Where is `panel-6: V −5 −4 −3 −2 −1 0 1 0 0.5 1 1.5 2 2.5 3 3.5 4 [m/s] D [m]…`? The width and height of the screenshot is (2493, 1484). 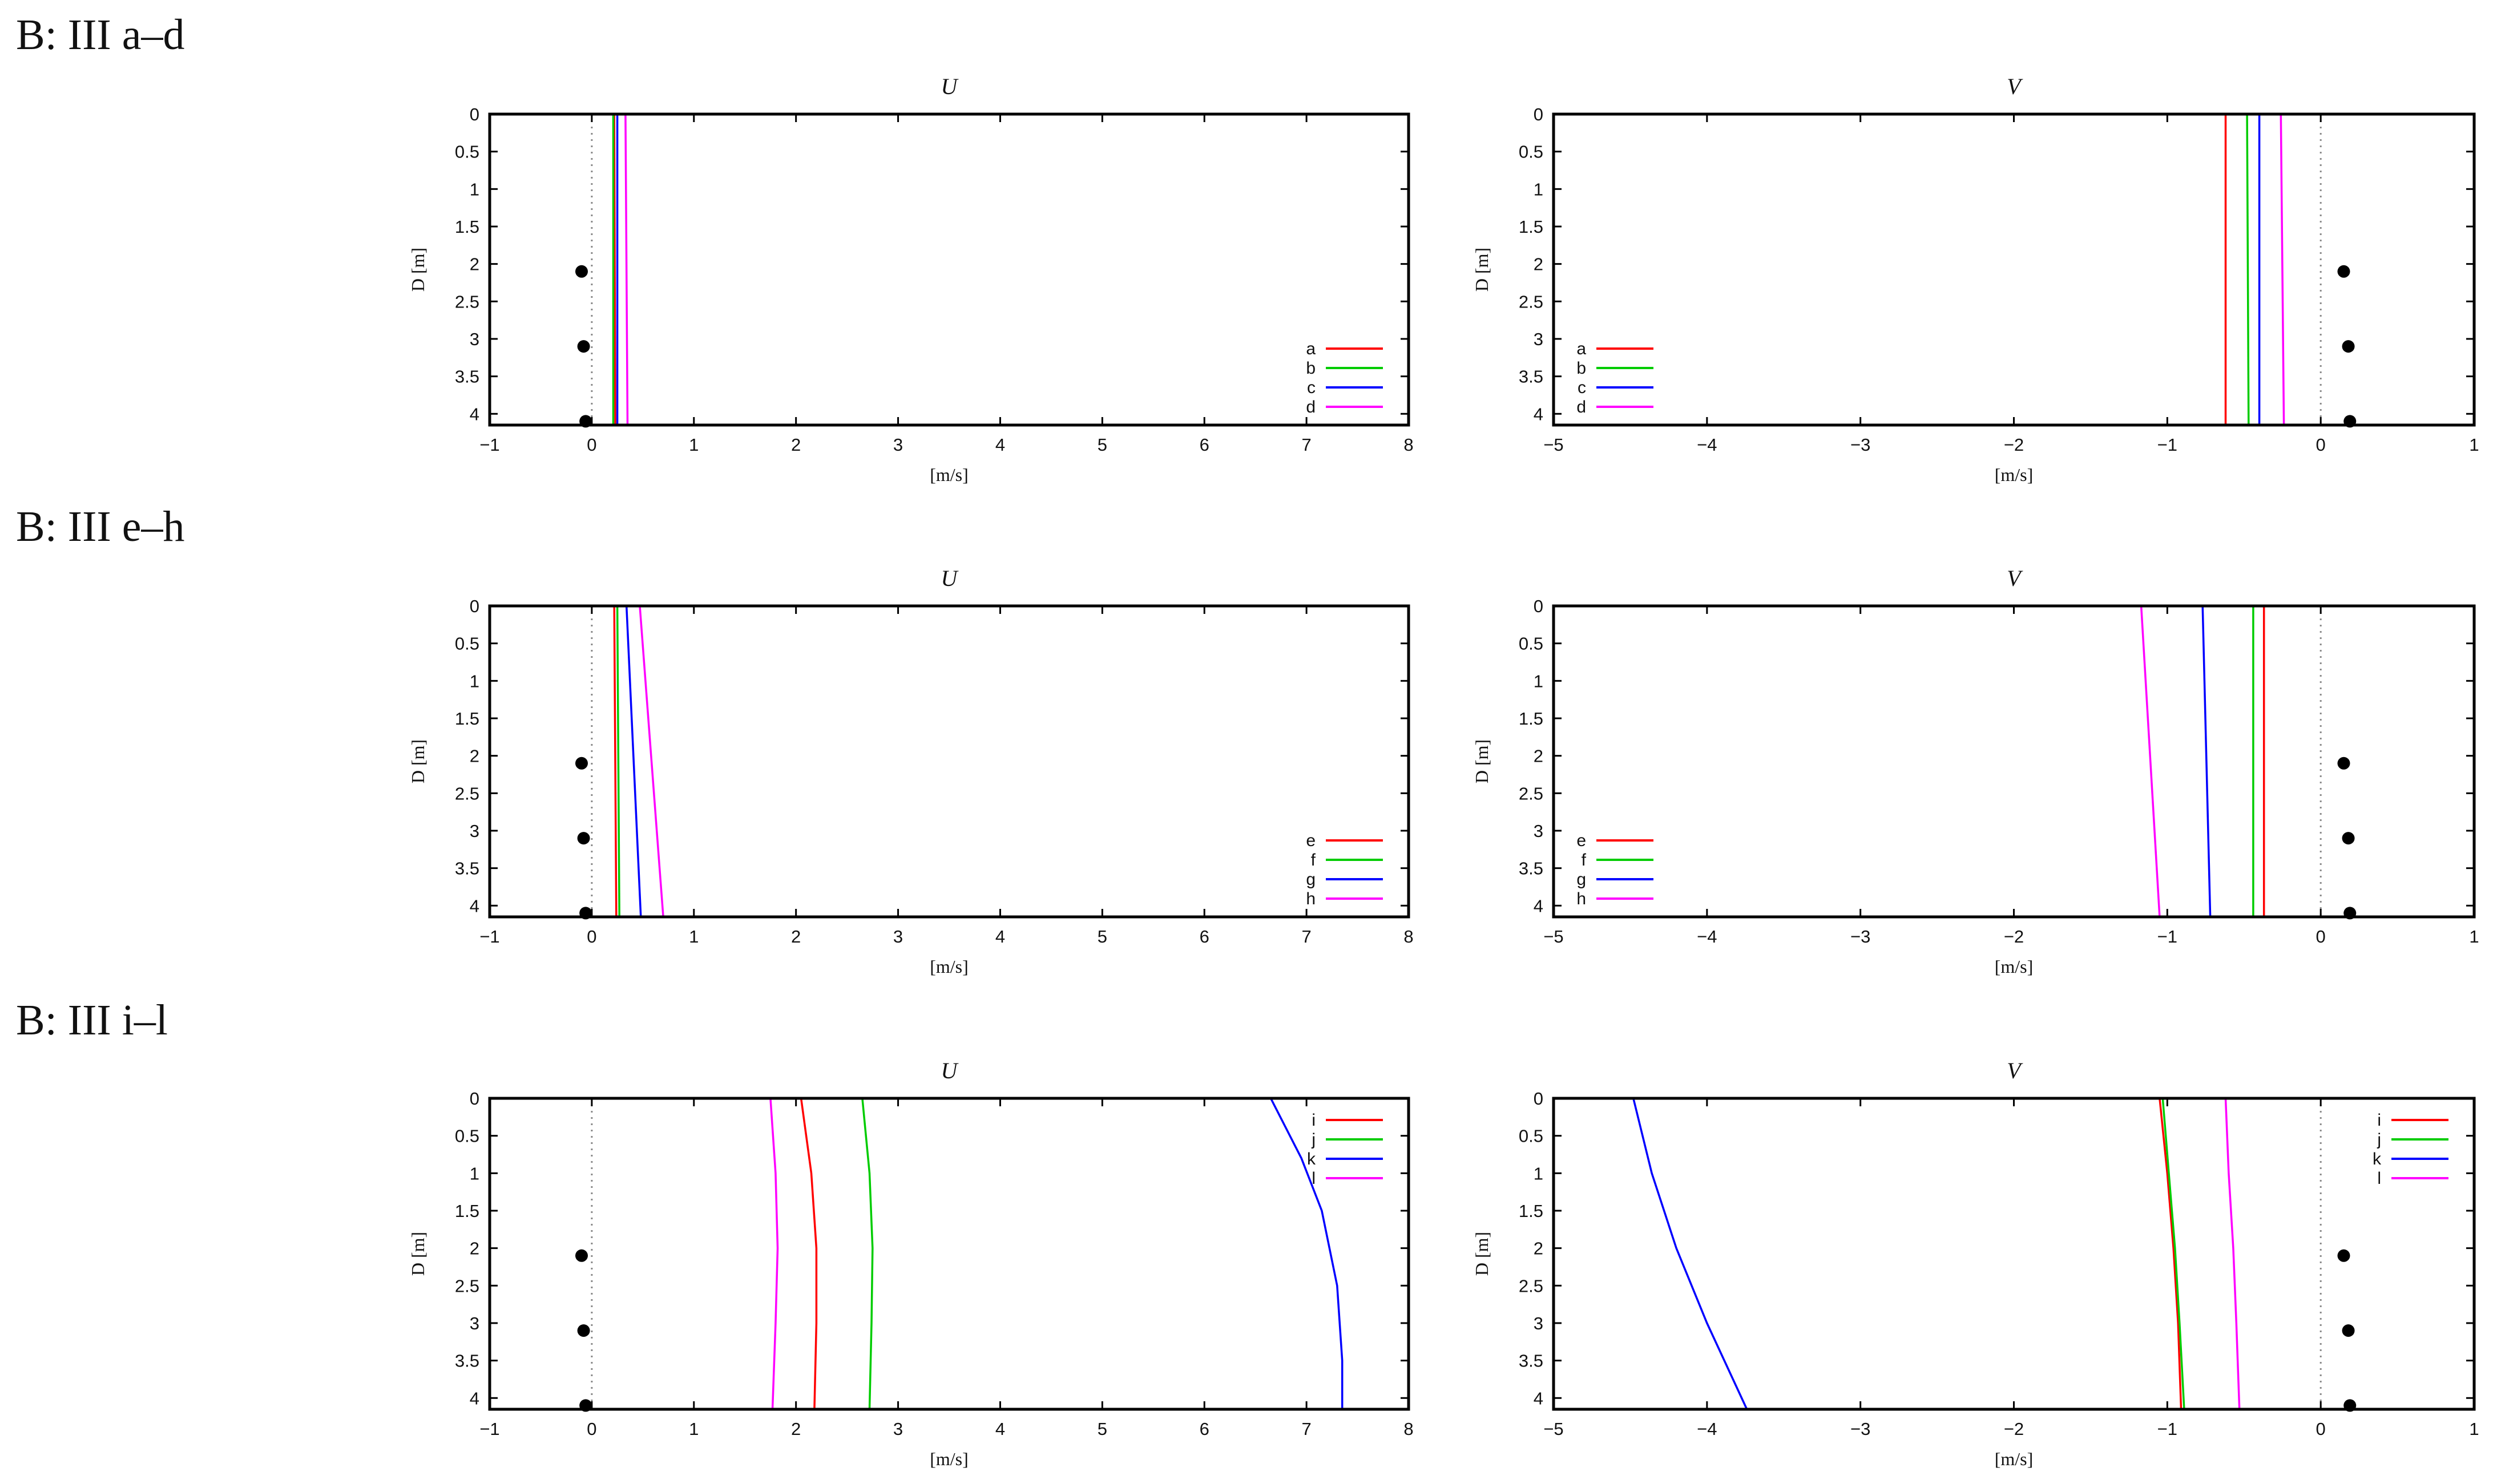
panel-6: V −5 −4 −3 −2 −1 0 1 0 0.5 1 1.5 2 2.5 3 3.5 4 [m/s] D [m]… is located at coordinates (1975, 1263).